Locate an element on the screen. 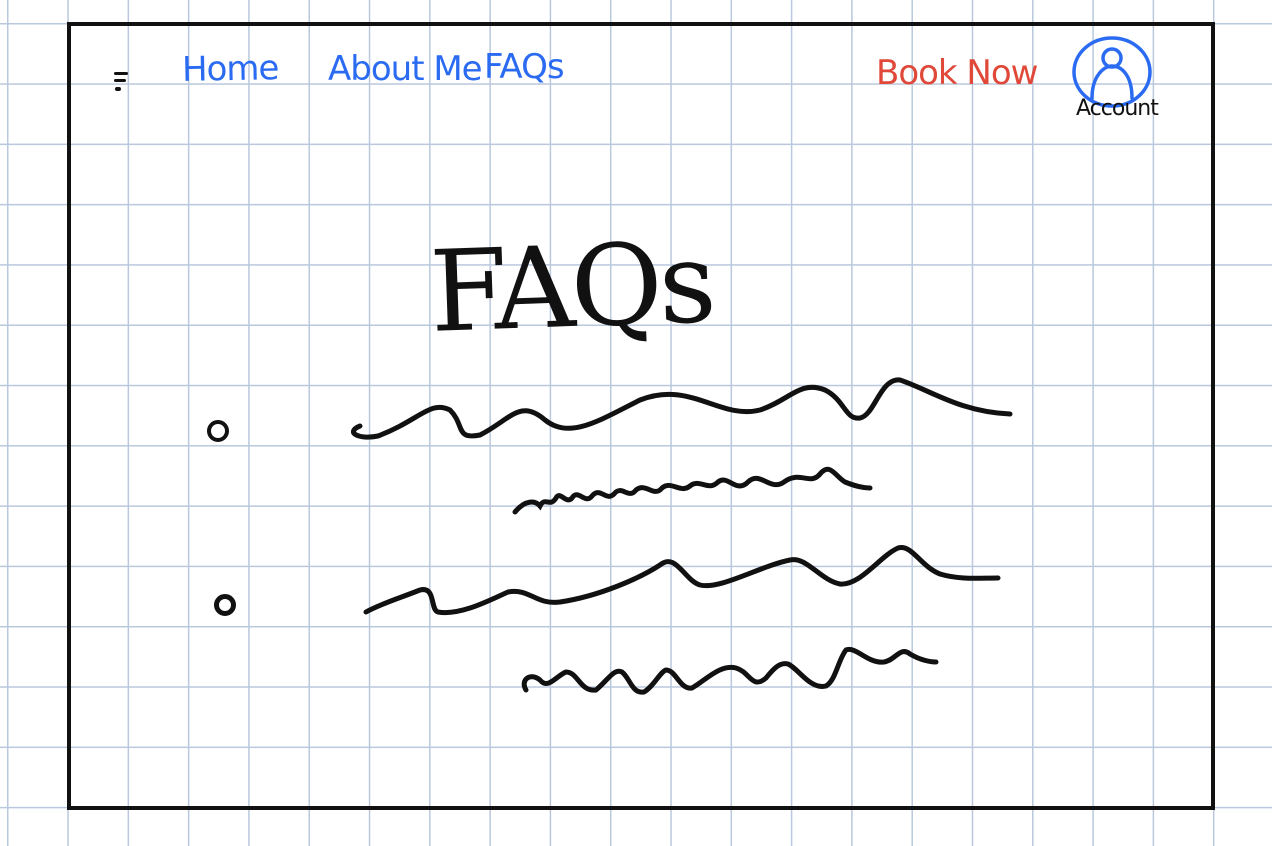 Image resolution: width=1272 pixels, height=846 pixels. nav-faqs-link: FAQs is located at coordinates (524, 67).